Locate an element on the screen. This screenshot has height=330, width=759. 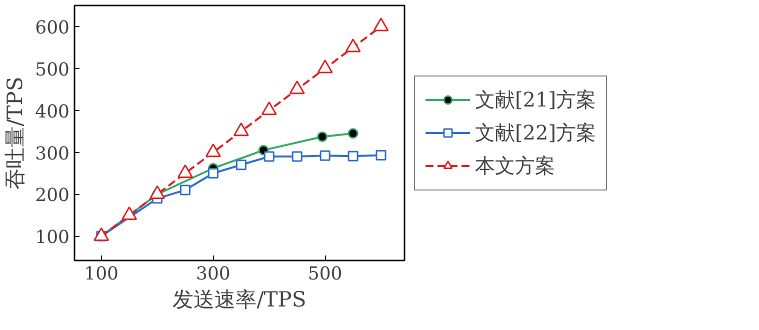
y-tick-label: 200 is located at coordinates (52, 195).